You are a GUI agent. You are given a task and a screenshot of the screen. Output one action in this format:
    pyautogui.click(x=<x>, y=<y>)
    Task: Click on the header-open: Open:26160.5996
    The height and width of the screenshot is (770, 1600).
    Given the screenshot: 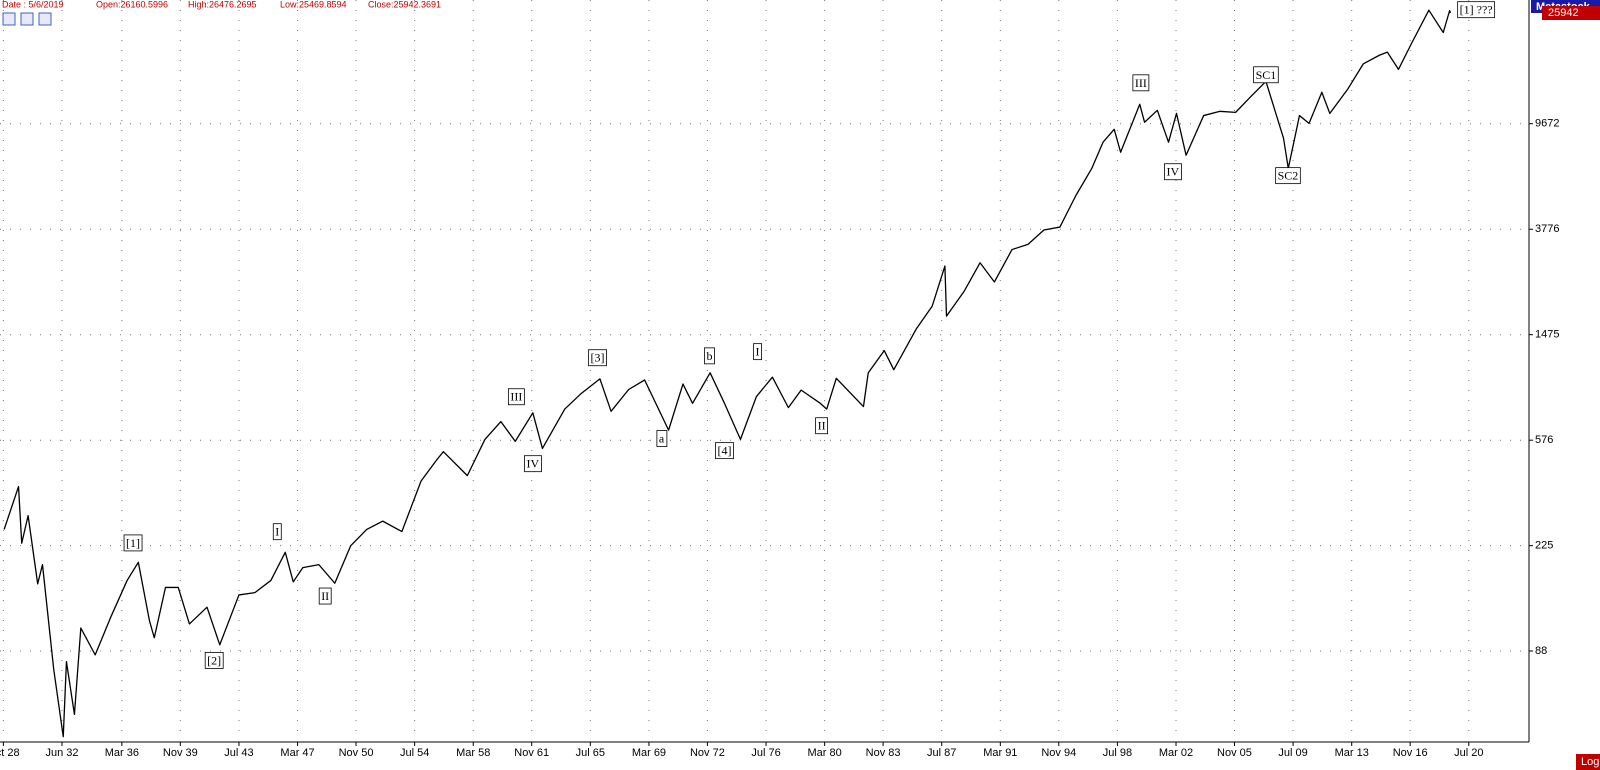 What is the action you would take?
    pyautogui.click(x=132, y=4)
    